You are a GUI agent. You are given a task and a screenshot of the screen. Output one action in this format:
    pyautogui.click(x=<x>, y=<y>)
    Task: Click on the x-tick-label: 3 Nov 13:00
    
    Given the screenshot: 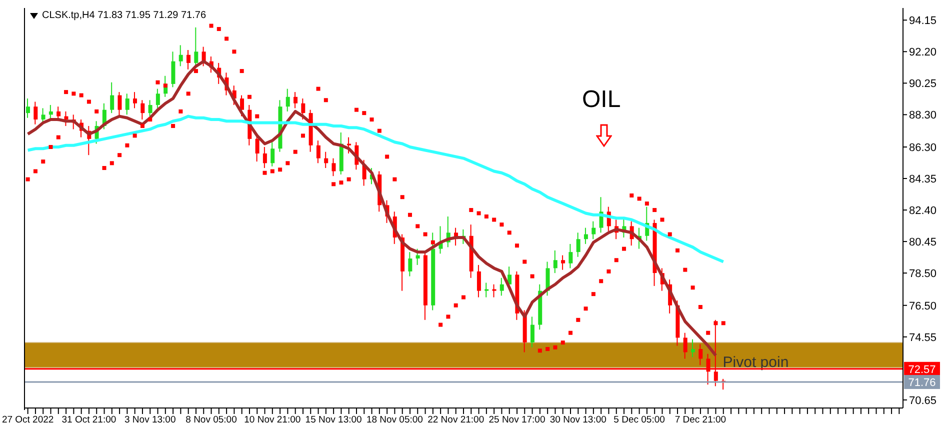 What is the action you would take?
    pyautogui.click(x=150, y=420)
    